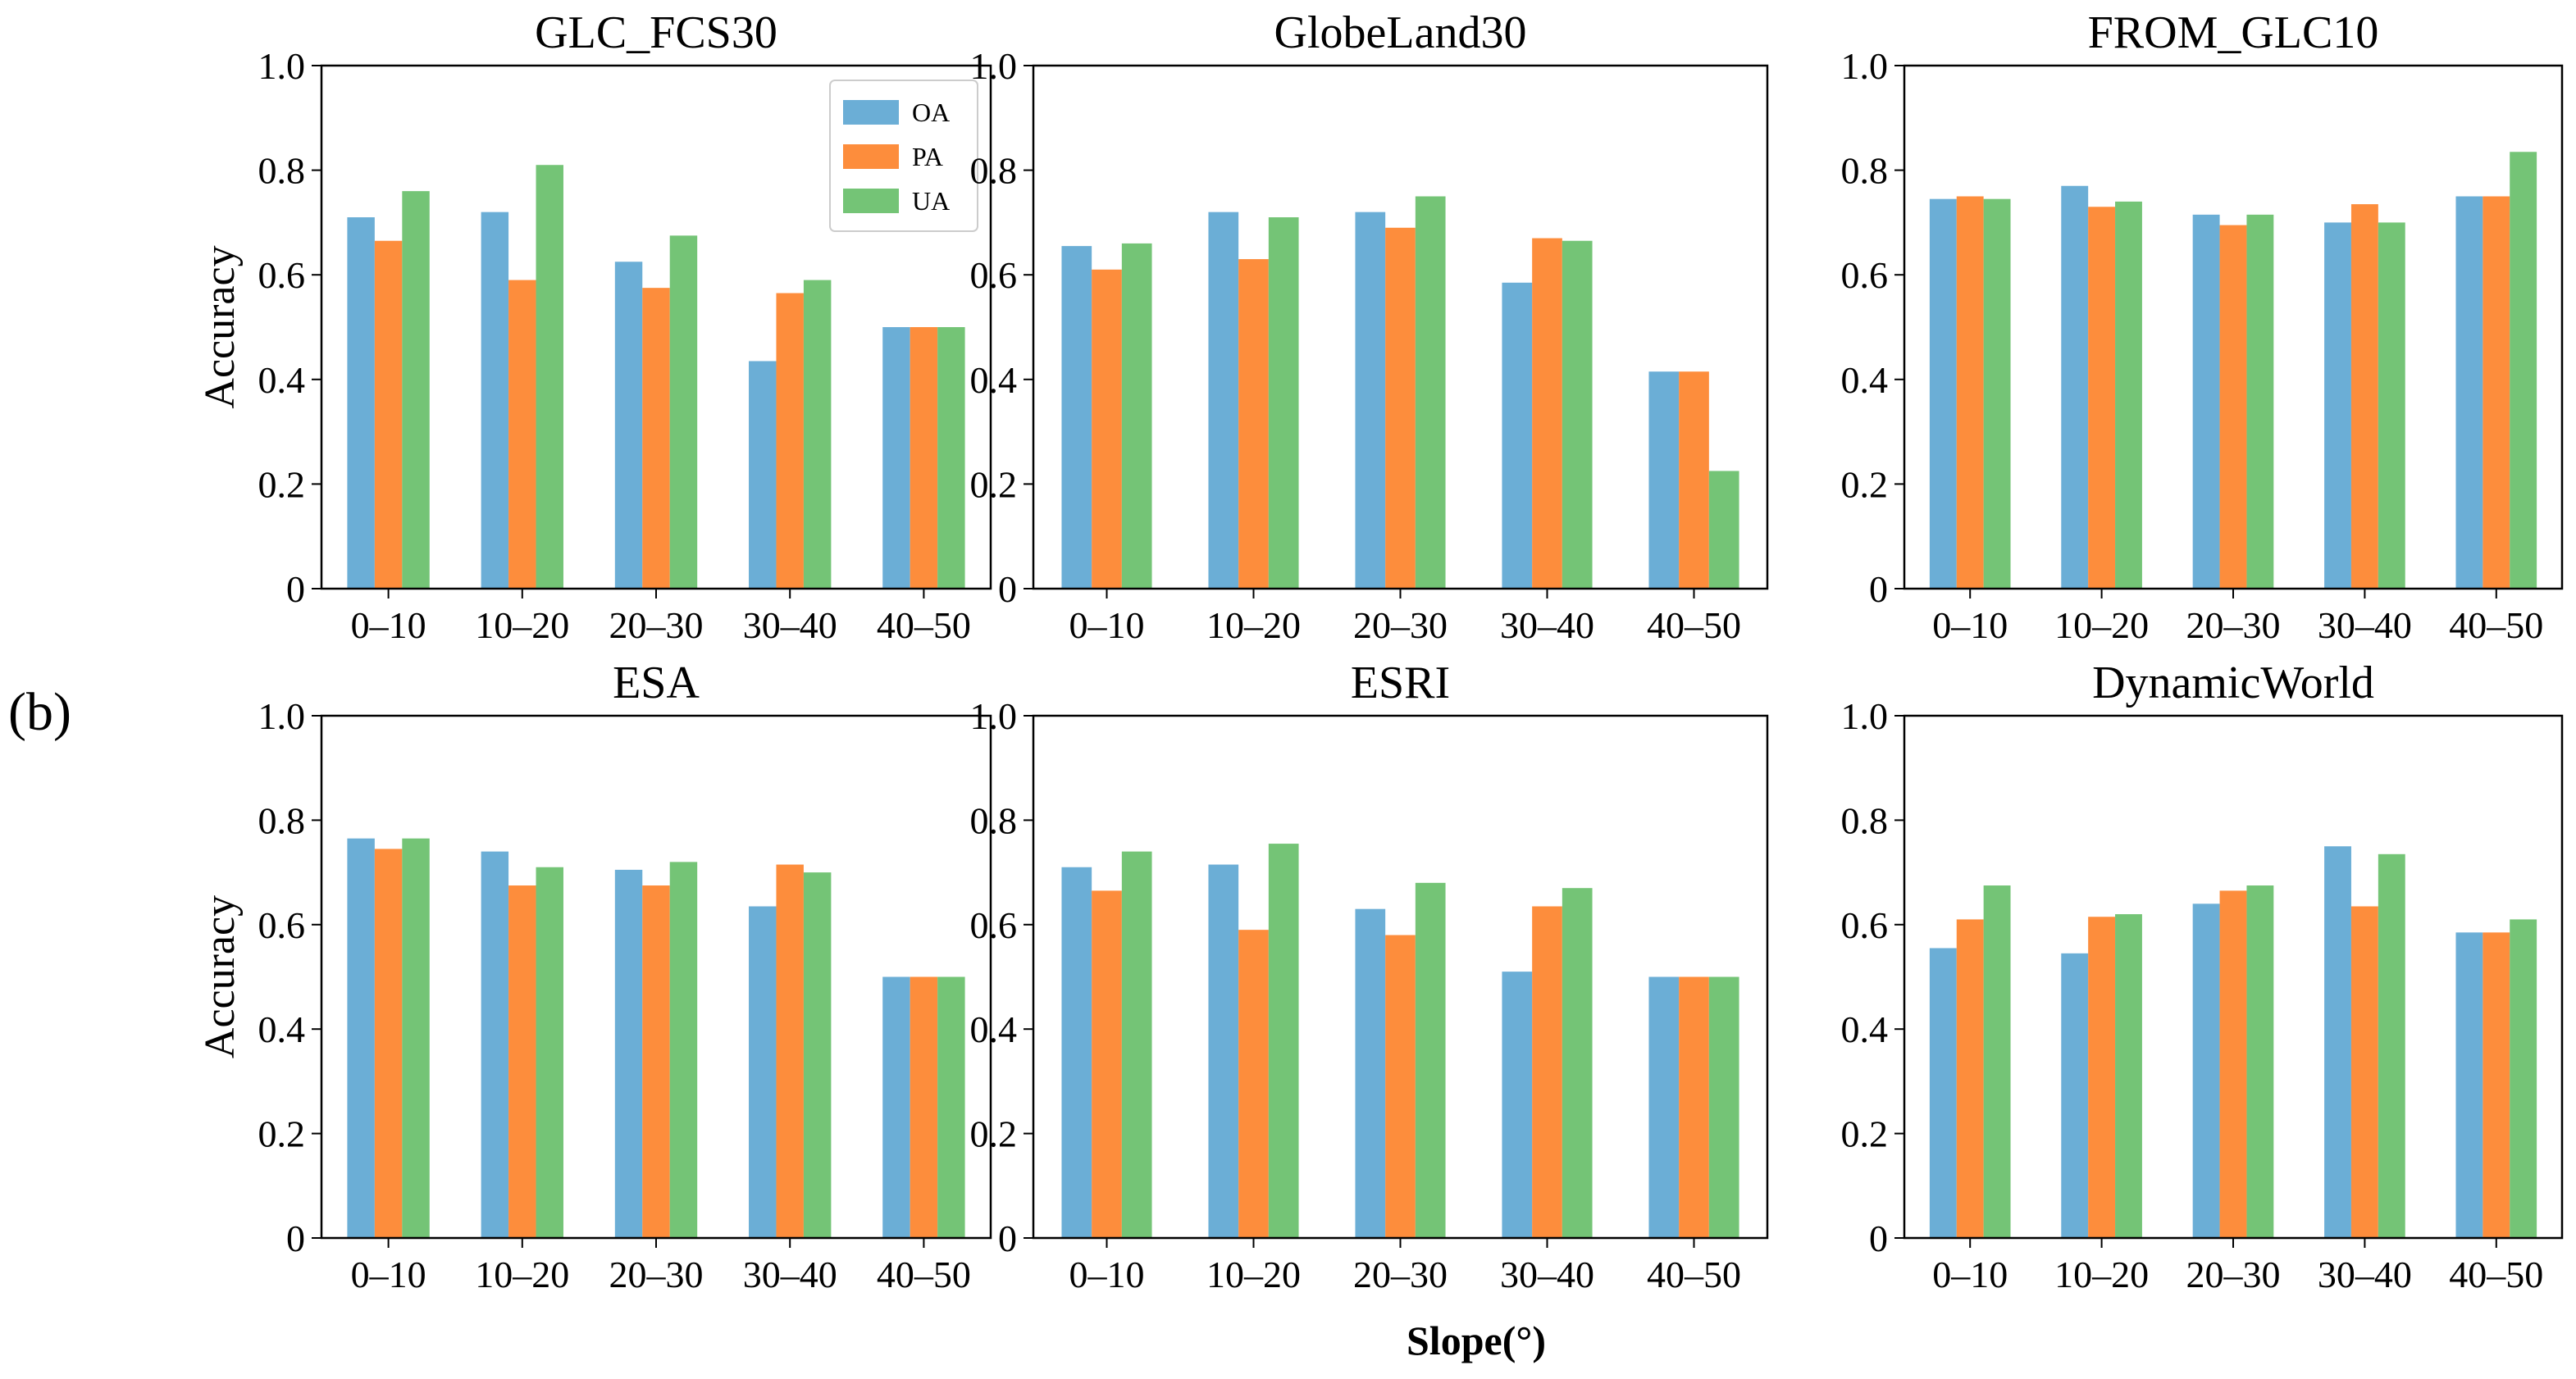 This screenshot has width=2576, height=1379. Describe the element at coordinates (656, 683) in the screenshot. I see `chart-title: ESA` at that location.